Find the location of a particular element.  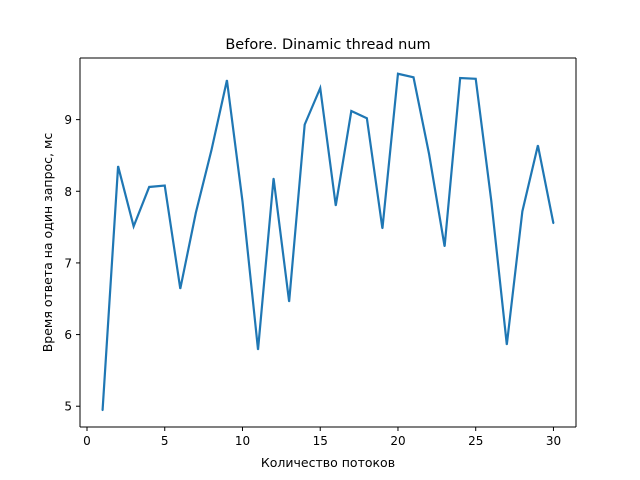

x-tick-label: 0 is located at coordinates (87, 441).